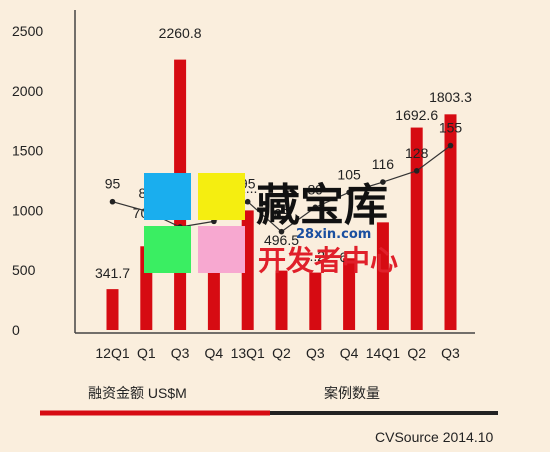  What do you see at coordinates (16, 330) in the screenshot?
I see `y-tick-label: 0` at bounding box center [16, 330].